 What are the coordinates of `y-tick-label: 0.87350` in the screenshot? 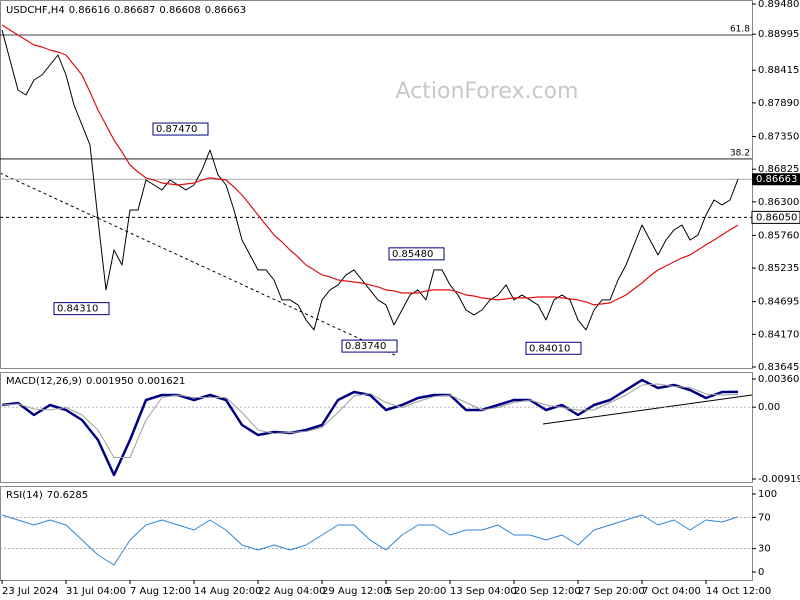 It's located at (778, 136).